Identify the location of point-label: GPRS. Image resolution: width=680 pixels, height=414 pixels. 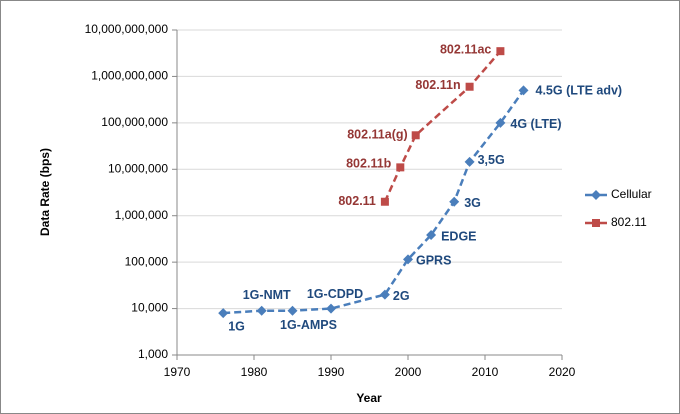
(433, 261).